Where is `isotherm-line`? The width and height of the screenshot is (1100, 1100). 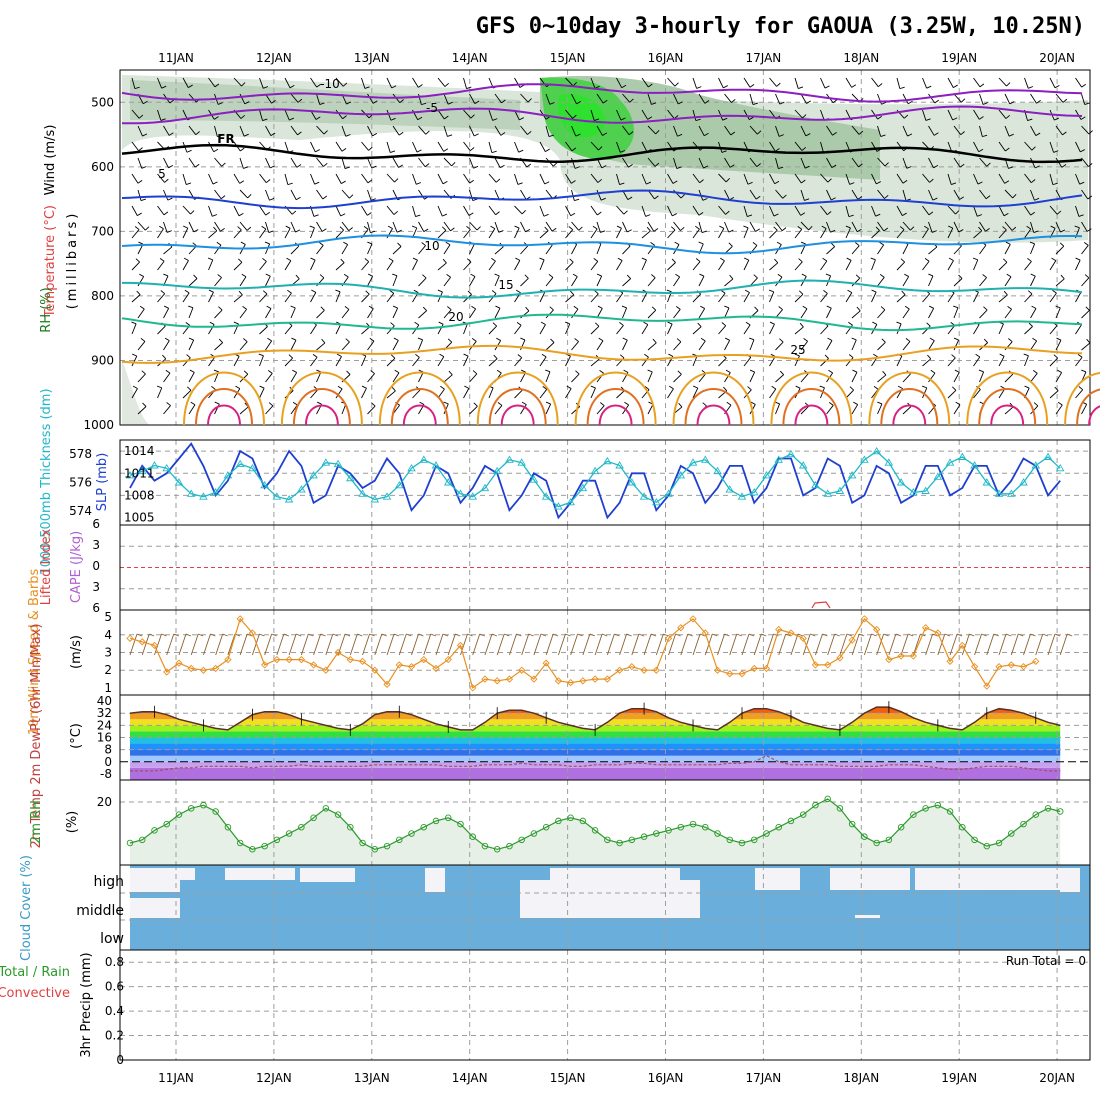
isotherm-line is located at coordinates (602, 93).